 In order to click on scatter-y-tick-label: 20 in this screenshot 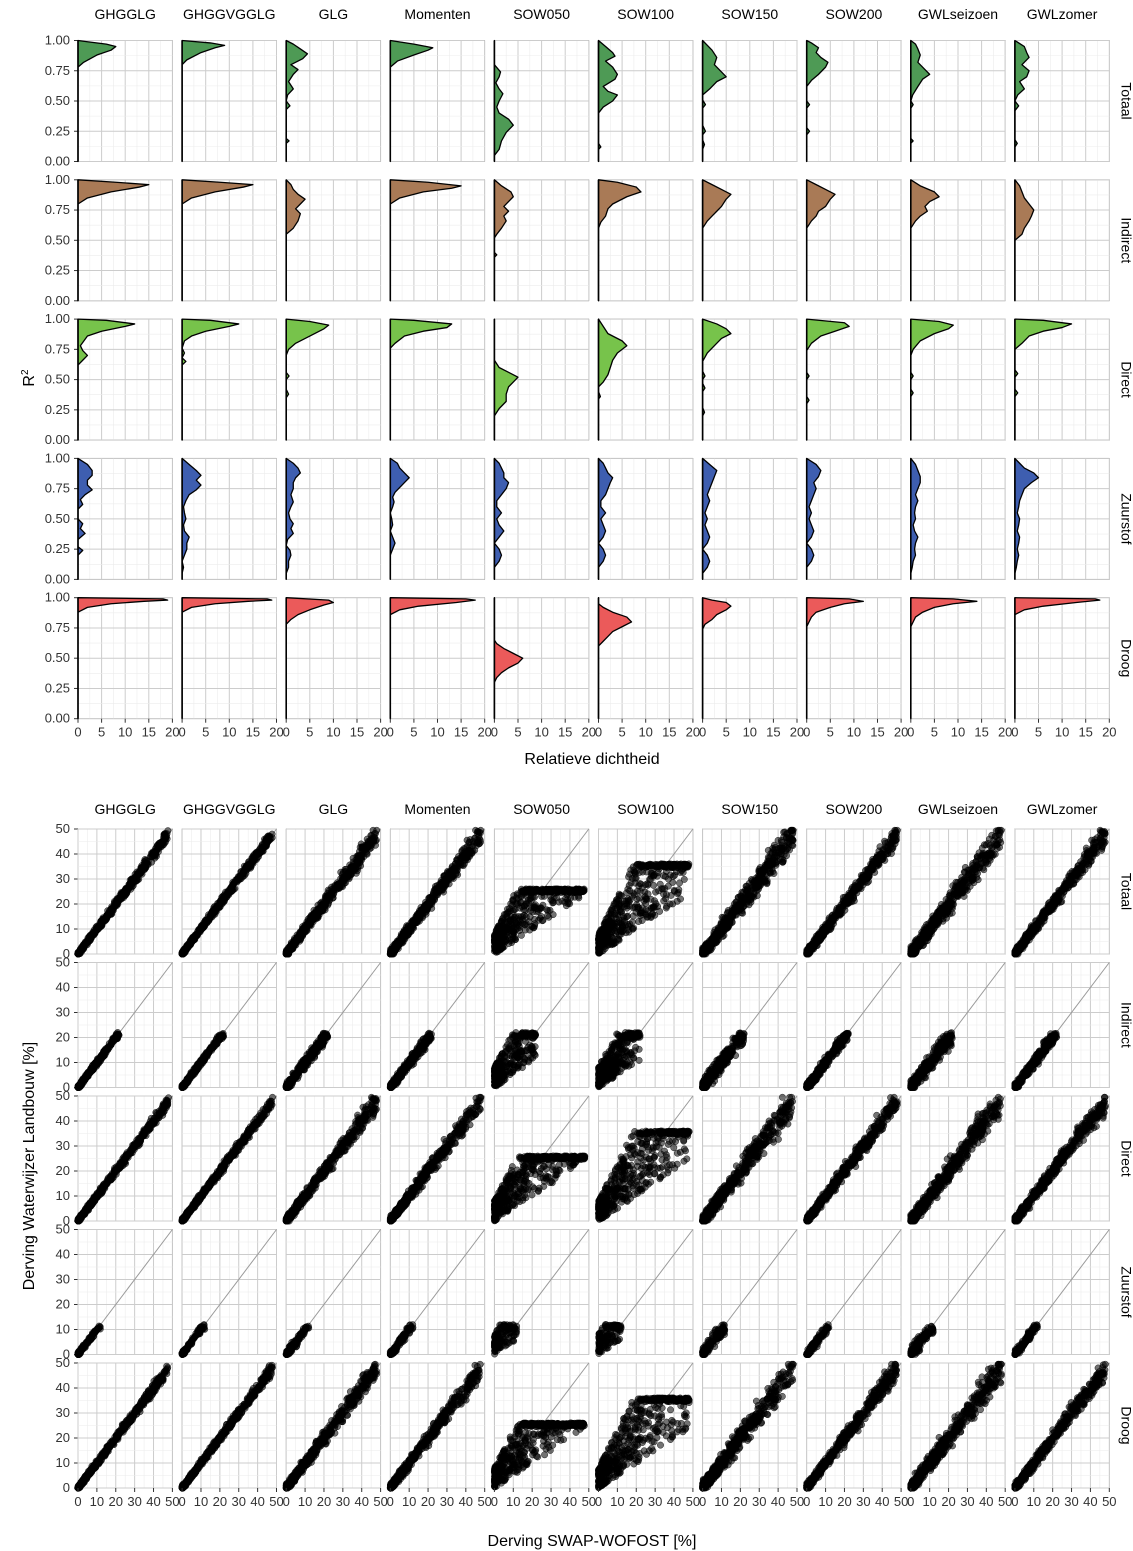, I will do `click(63, 903)`.